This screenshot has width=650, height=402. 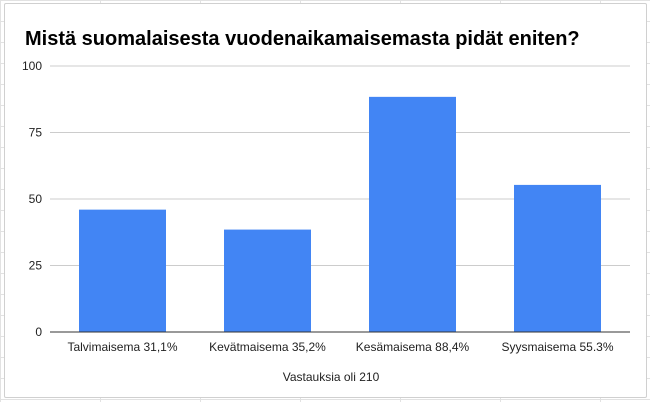 What do you see at coordinates (413, 347) in the screenshot?
I see `x-tick-label: Kesämaisema 88,4%` at bounding box center [413, 347].